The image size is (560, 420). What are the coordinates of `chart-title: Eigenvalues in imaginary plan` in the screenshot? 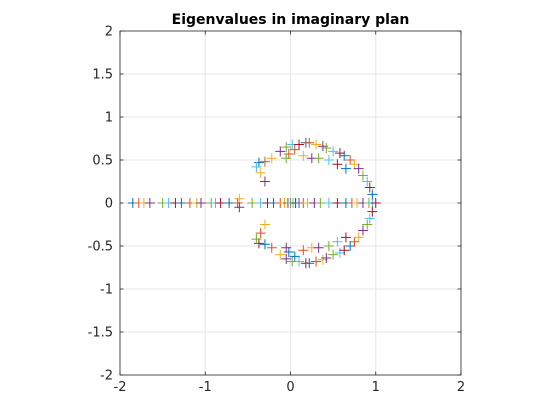 It's located at (291, 20).